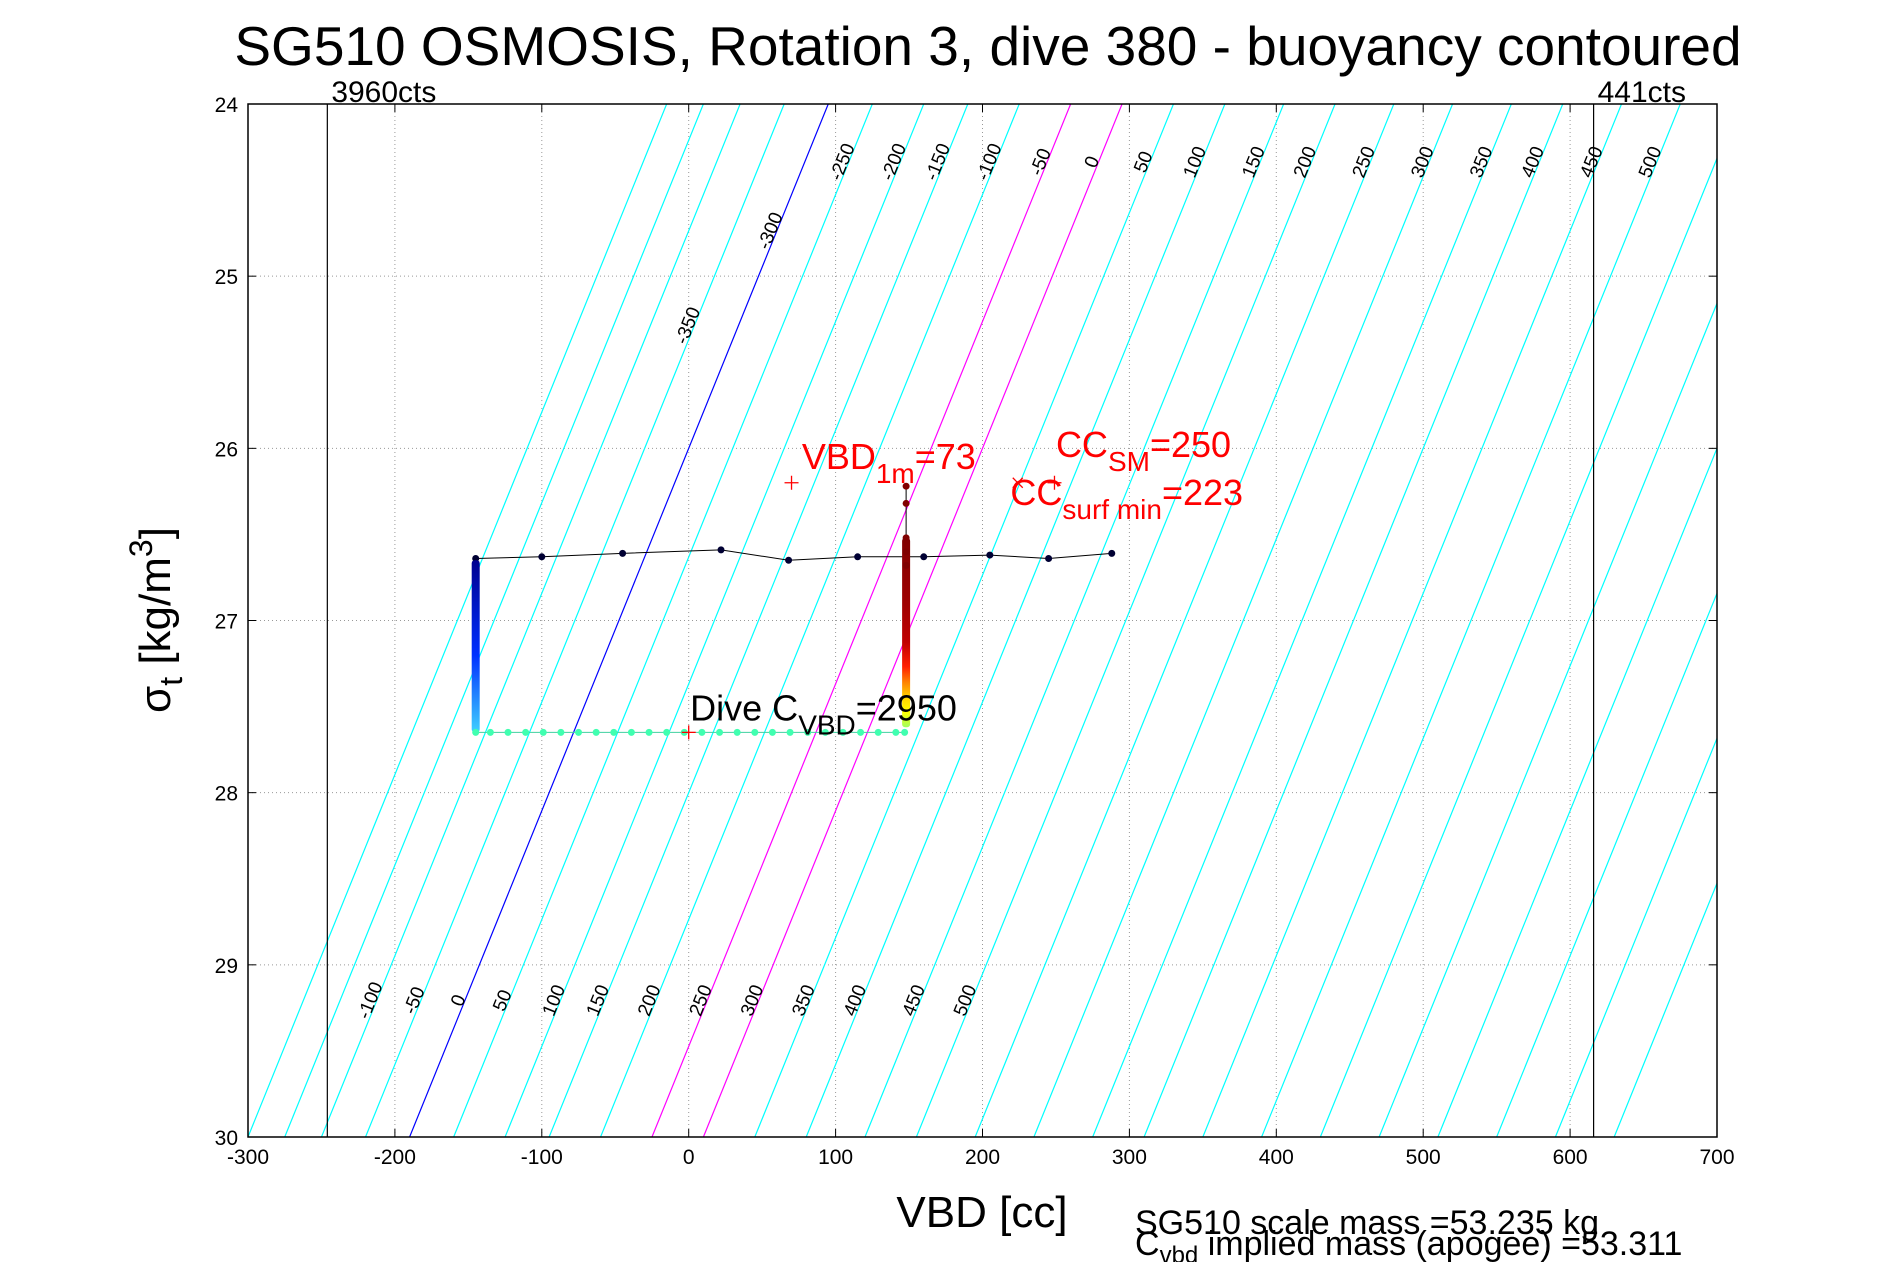  What do you see at coordinates (1112, 509) in the screenshot?
I see `annotation-sub: surf min` at bounding box center [1112, 509].